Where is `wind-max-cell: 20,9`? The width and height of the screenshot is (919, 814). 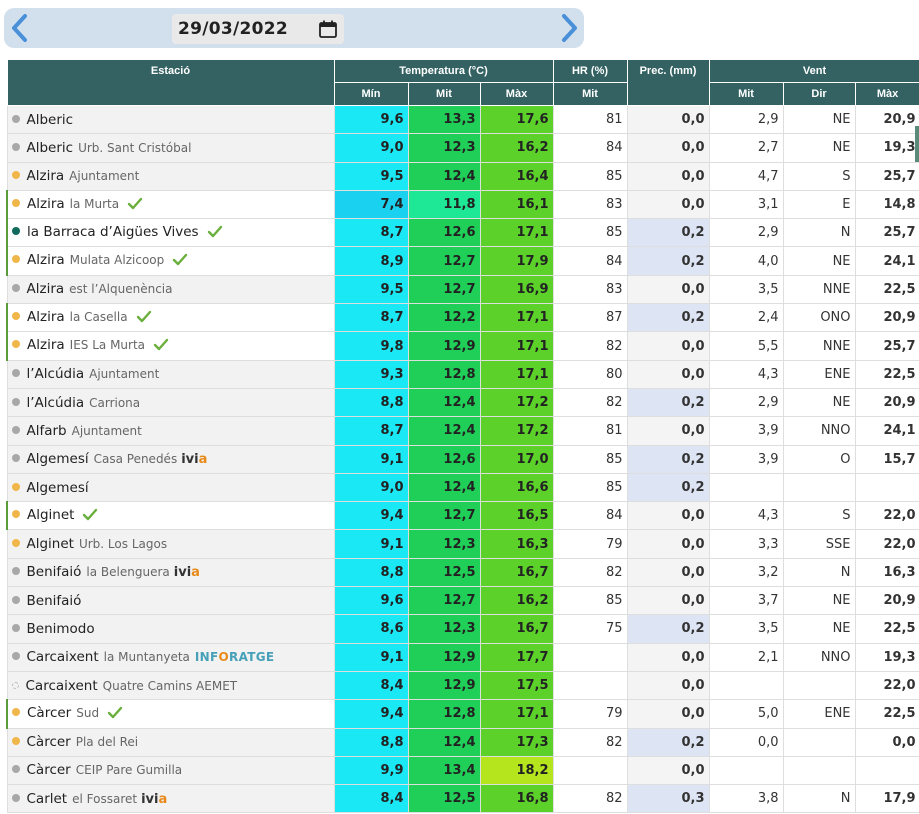 wind-max-cell: 20,9 is located at coordinates (886, 402).